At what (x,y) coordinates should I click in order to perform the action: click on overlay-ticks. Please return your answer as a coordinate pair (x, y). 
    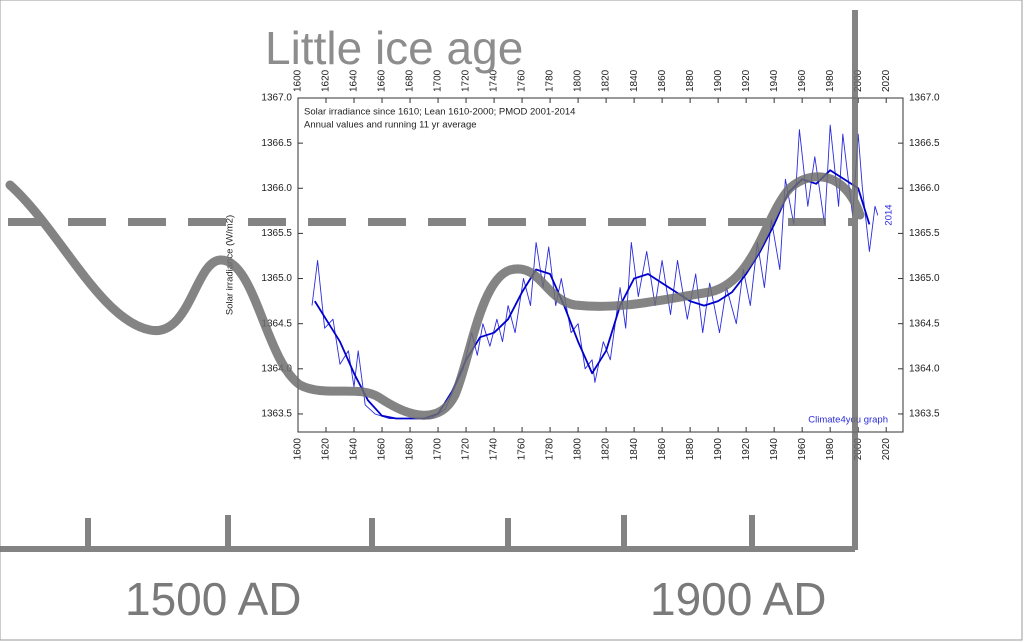
    Looking at the image, I should click on (420, 532).